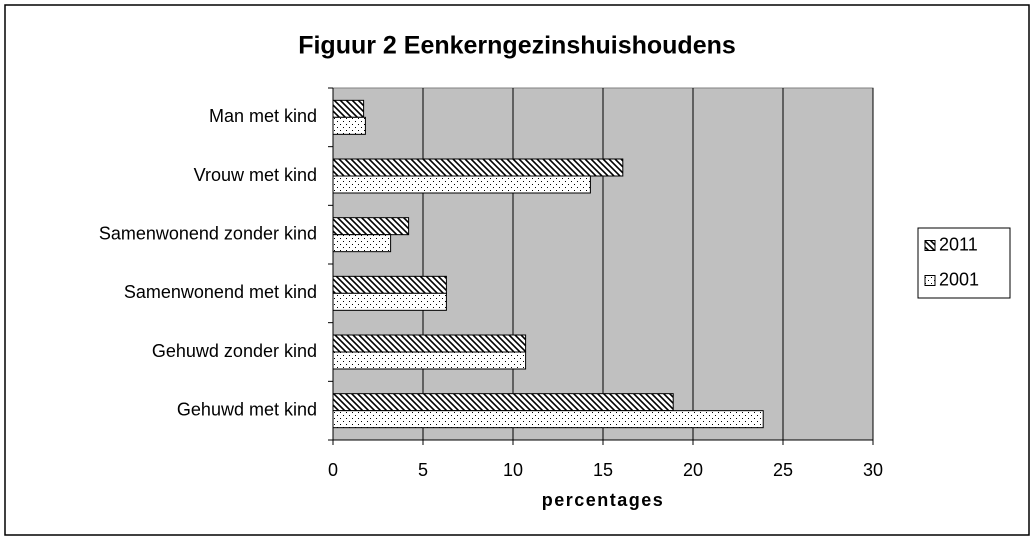 The image size is (1035, 541). Describe the element at coordinates (263, 116) in the screenshot. I see `y-tick-label: Man met kind` at that location.